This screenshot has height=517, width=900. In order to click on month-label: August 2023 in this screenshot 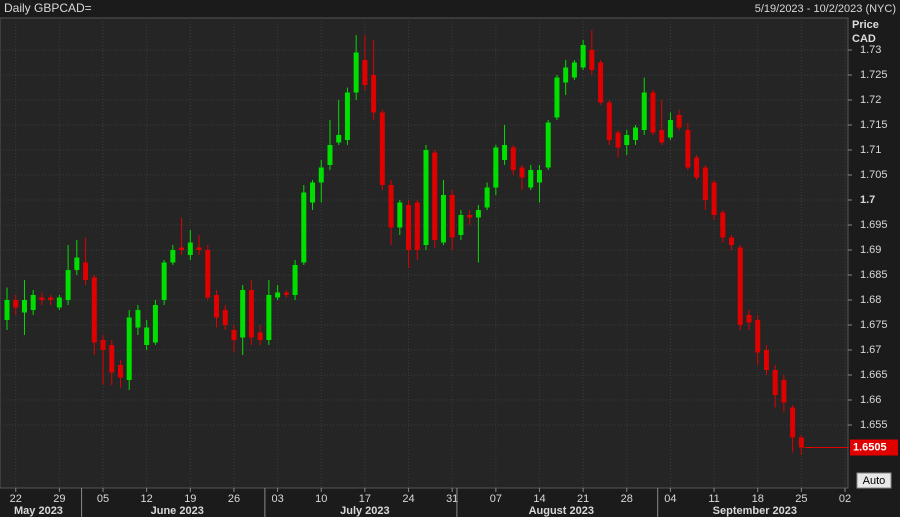, I will do `click(561, 511)`.